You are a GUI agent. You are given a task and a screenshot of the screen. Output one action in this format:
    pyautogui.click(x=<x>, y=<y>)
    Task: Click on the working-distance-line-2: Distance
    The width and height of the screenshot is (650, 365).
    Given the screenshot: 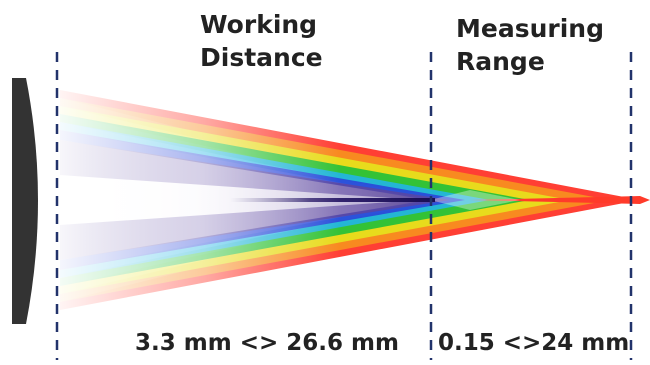 What is the action you would take?
    pyautogui.click(x=261, y=57)
    